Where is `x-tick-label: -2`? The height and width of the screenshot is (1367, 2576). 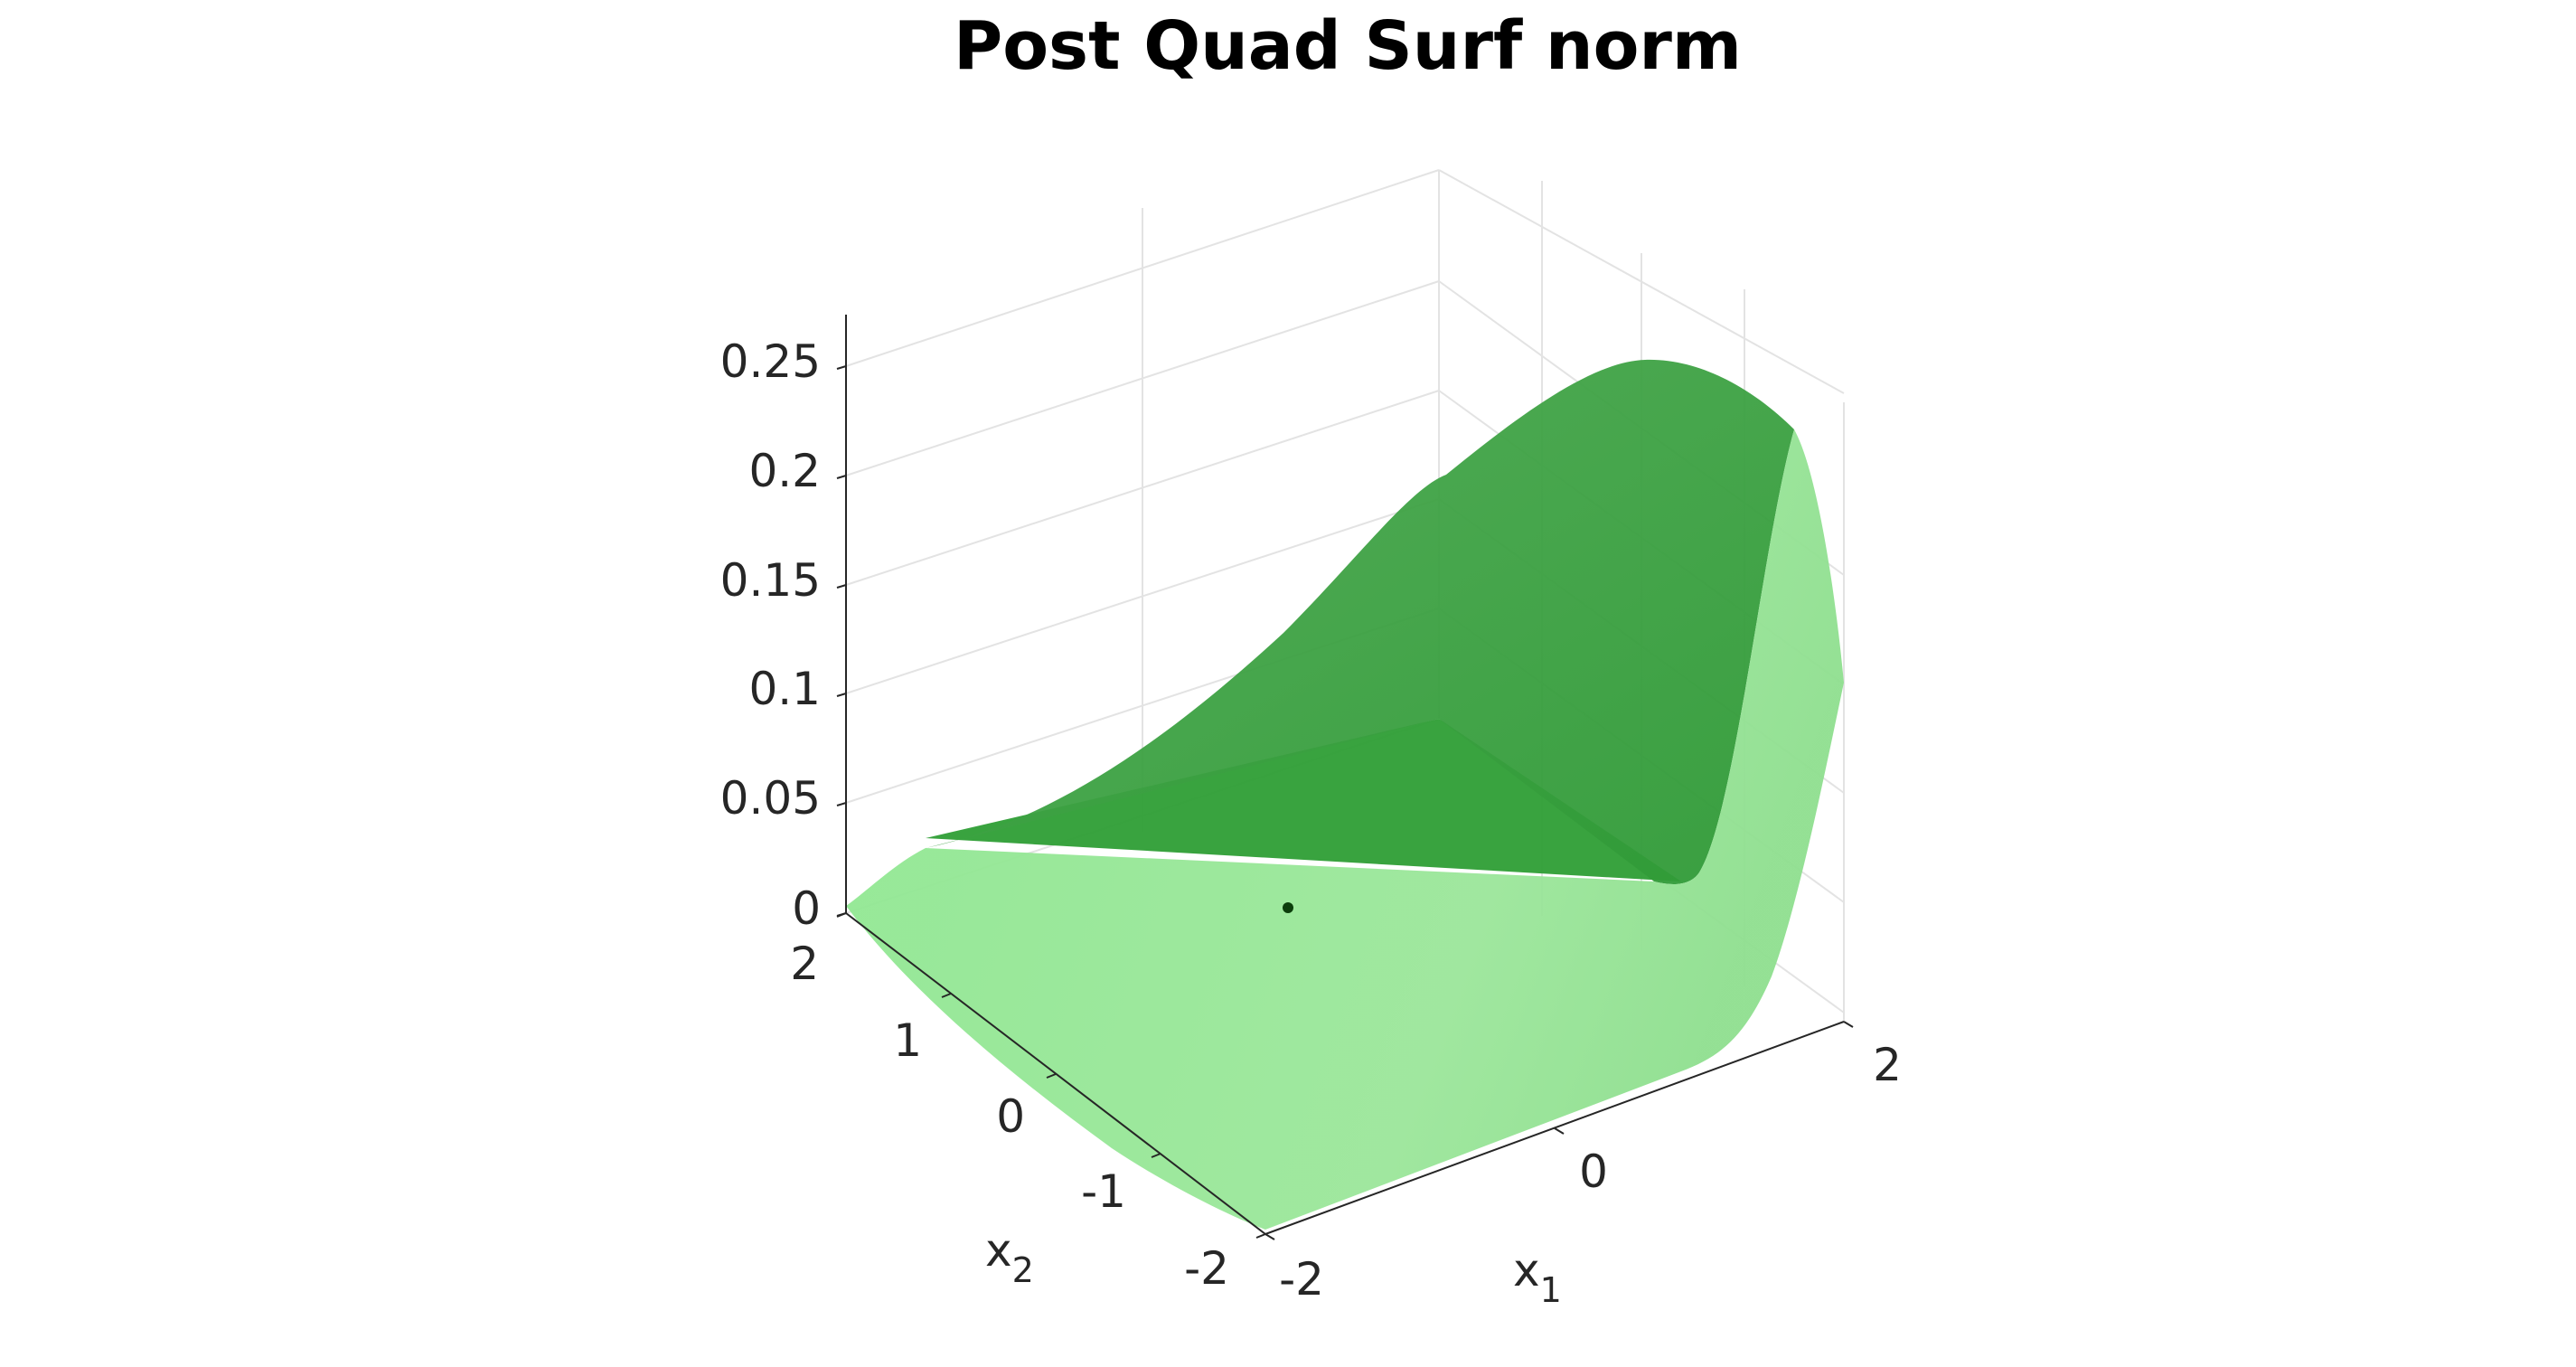 x-tick-label: -2 is located at coordinates (1302, 1280).